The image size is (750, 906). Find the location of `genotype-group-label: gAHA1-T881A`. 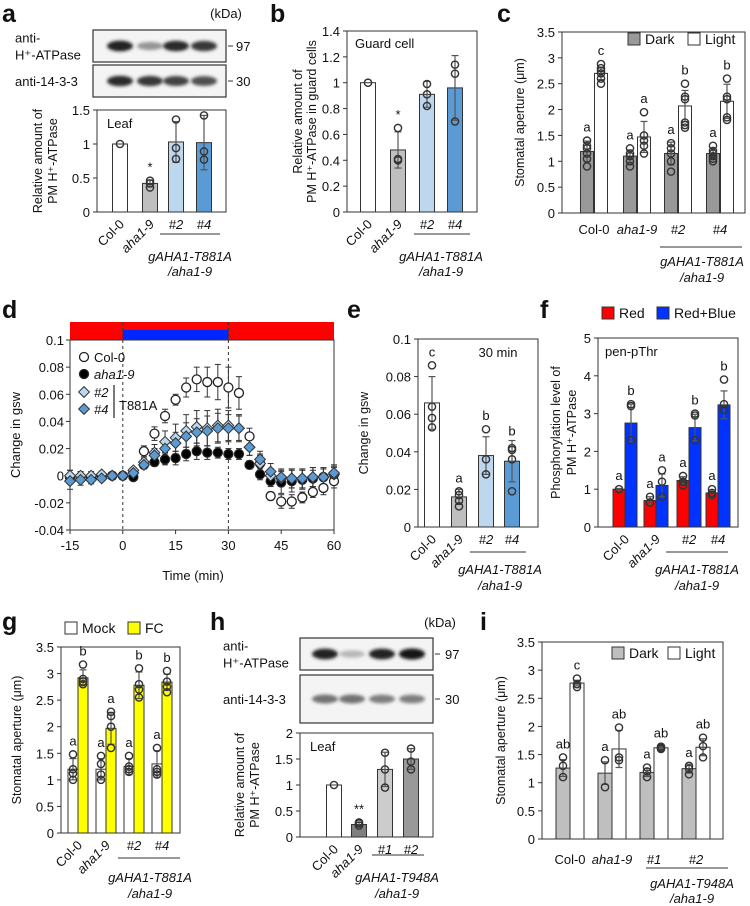

genotype-group-label: gAHA1-T881A is located at coordinates (702, 261).